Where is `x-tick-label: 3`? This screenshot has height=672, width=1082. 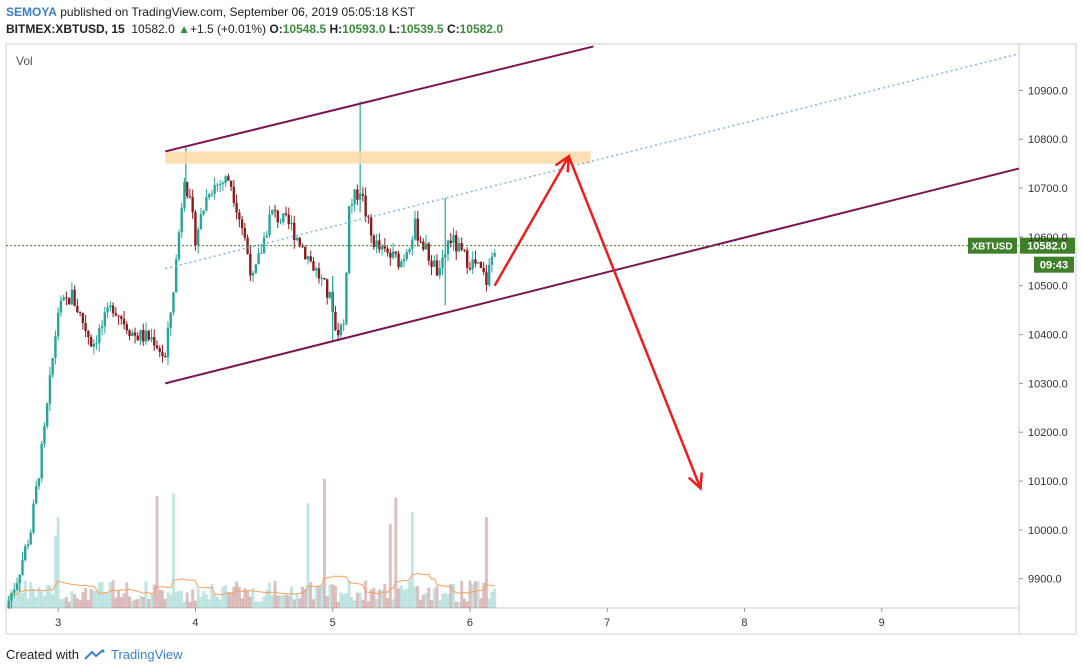
x-tick-label: 3 is located at coordinates (58, 623).